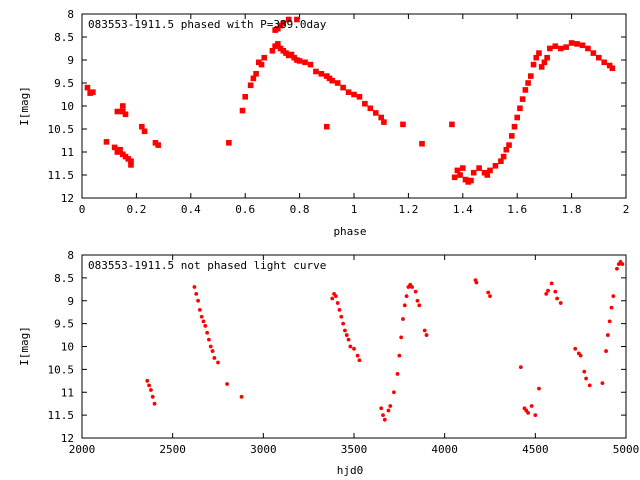  I want to click on x-tick-label: 5000, so click(626, 449).